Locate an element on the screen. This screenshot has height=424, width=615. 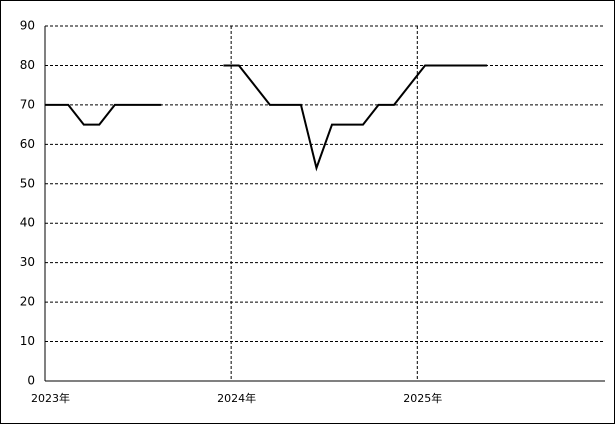
y-tick-label: 30 is located at coordinates (27, 262).